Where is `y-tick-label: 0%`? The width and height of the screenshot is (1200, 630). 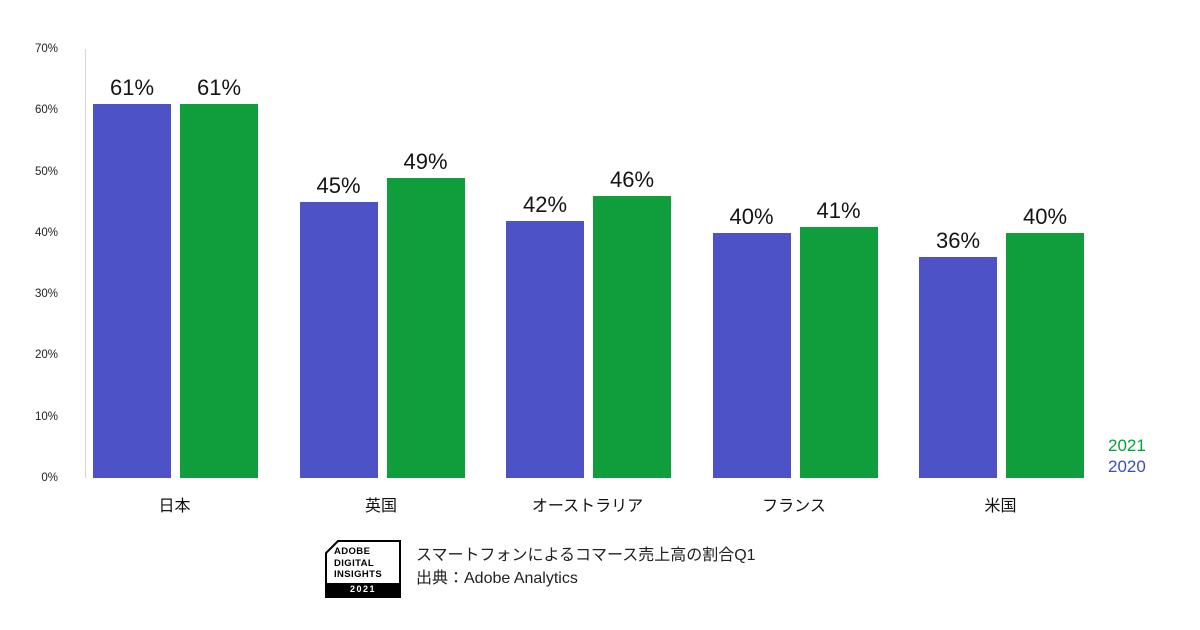 y-tick-label: 0% is located at coordinates (49, 478).